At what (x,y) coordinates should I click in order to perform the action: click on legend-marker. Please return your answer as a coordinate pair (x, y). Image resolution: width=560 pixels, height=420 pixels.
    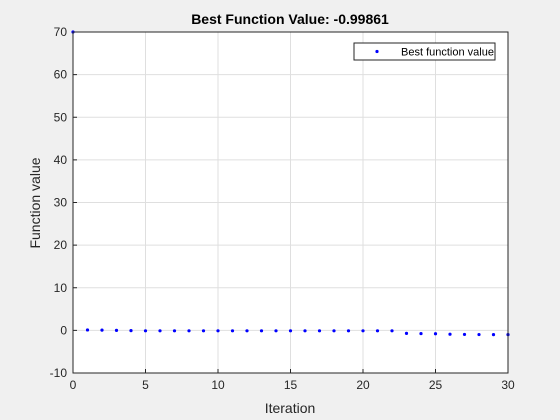
    Looking at the image, I should click on (377, 51).